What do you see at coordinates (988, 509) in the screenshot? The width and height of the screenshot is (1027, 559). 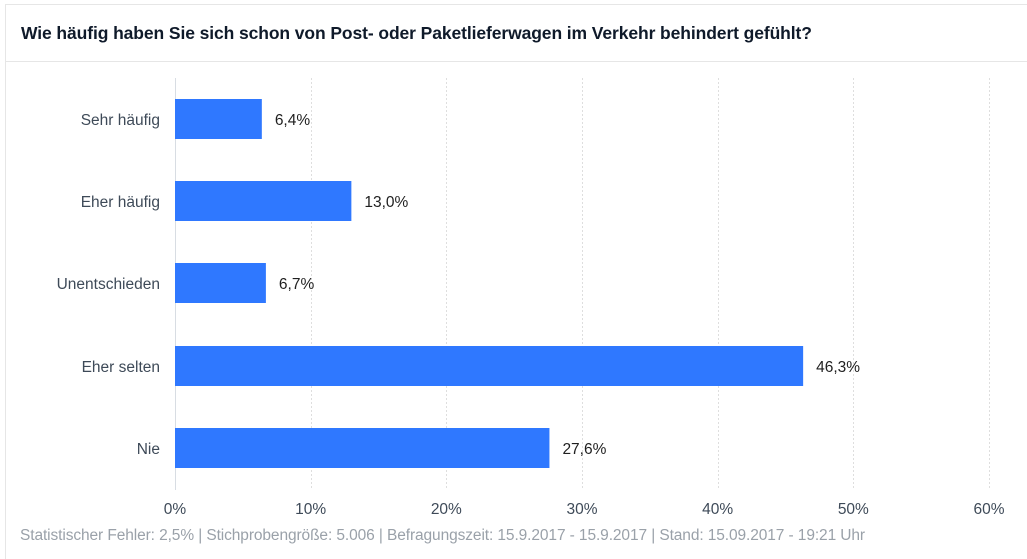 I see `x-tick-label-6: 60%` at bounding box center [988, 509].